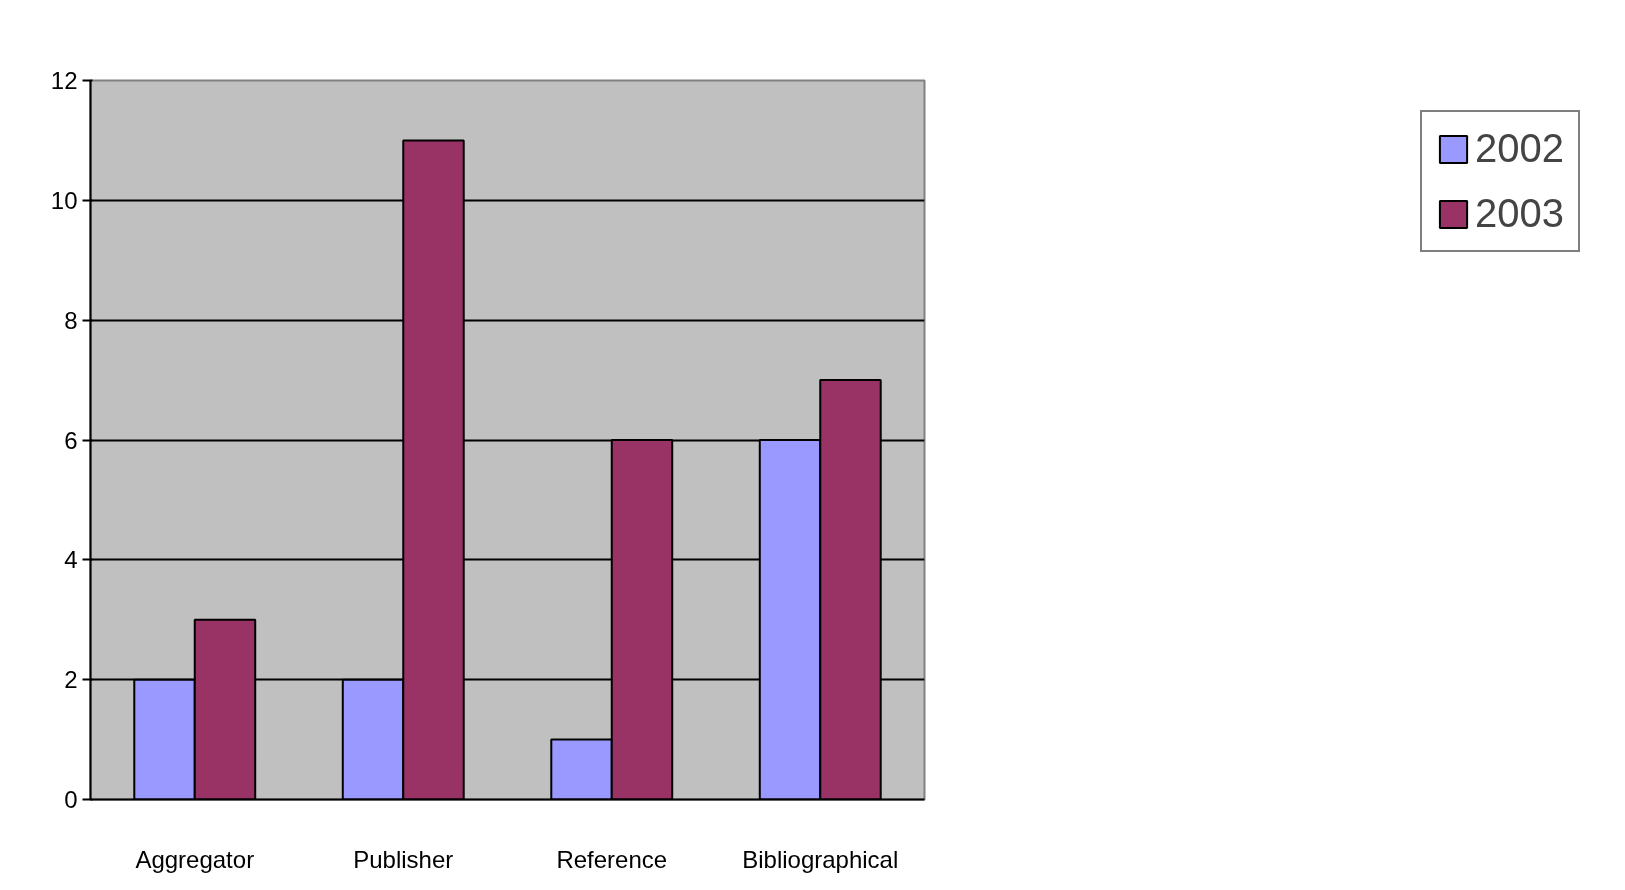 The width and height of the screenshot is (1625, 890). Describe the element at coordinates (612, 859) in the screenshot. I see `x-tick-label: Reference` at that location.